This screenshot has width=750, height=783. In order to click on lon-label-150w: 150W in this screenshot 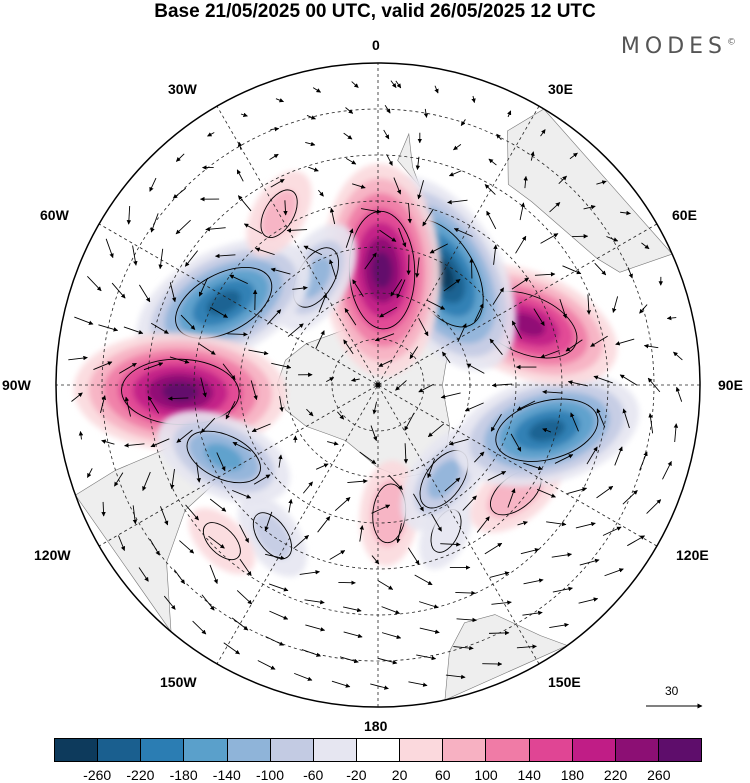, I will do `click(178, 682)`.